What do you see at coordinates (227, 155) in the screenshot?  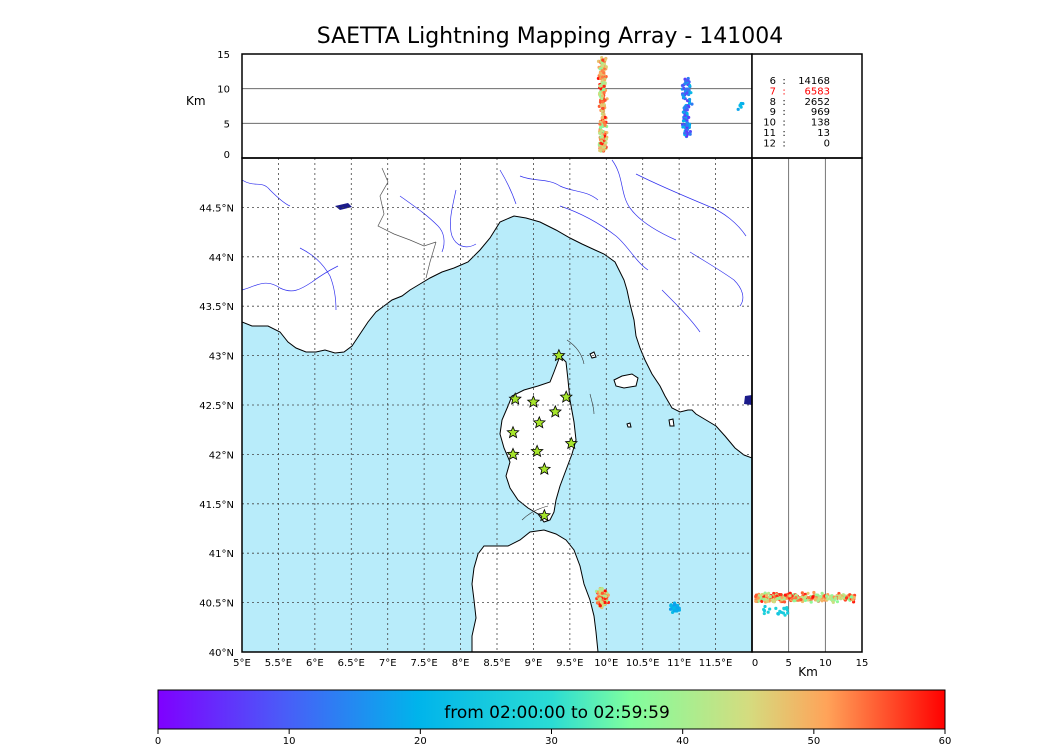 I see `height-tick-label: 0` at bounding box center [227, 155].